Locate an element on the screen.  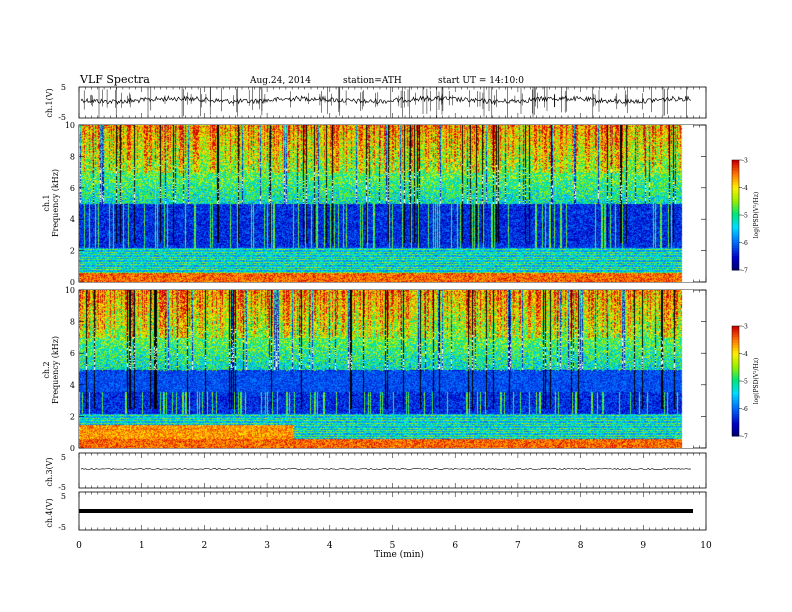
ch4-waveform-line is located at coordinates (386, 511).